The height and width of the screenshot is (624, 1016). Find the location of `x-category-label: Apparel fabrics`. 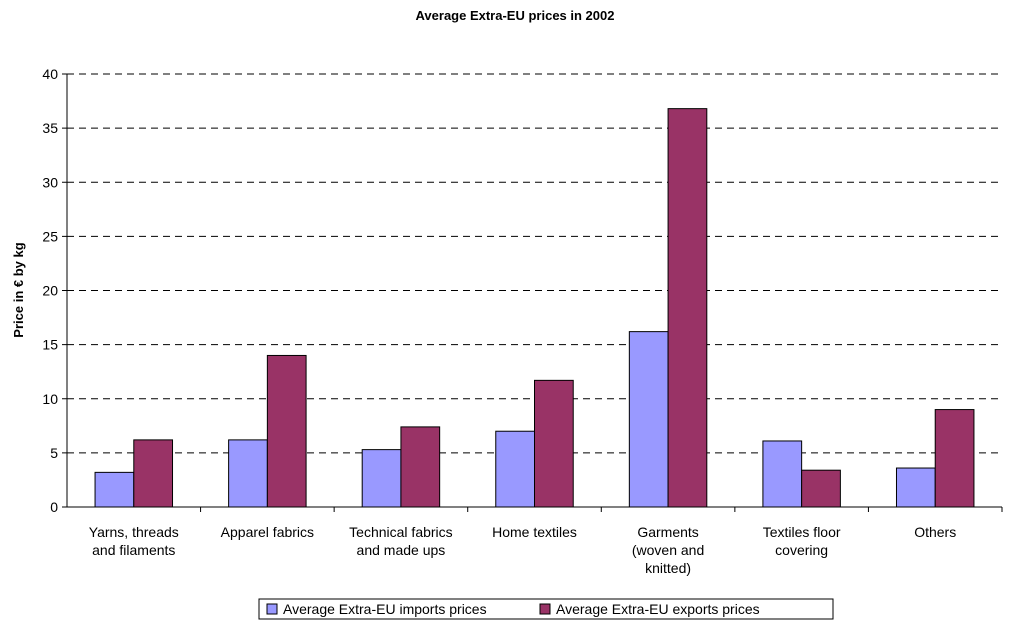

x-category-label: Apparel fabrics is located at coordinates (267, 532).